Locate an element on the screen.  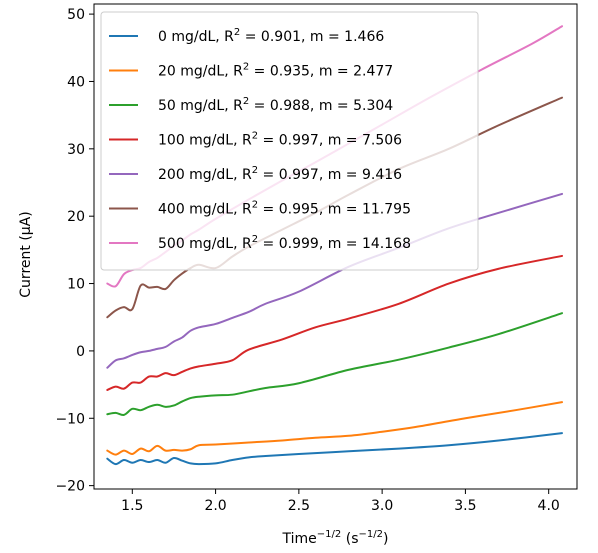
legend-label: 20 mg/dL, R2 = 0.935, m = 2.477 is located at coordinates (275, 71).